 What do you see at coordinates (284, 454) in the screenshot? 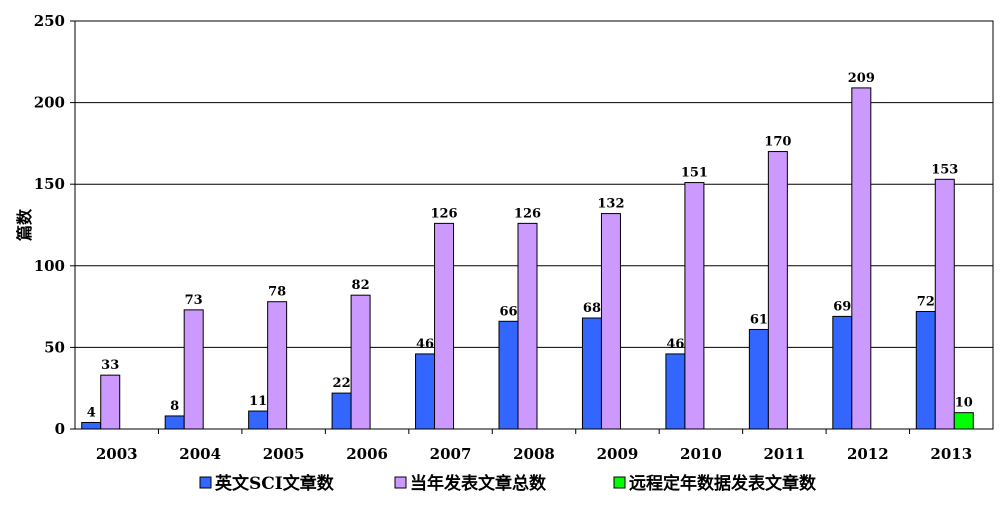
I see `x-tick-label: 2005` at bounding box center [284, 454].